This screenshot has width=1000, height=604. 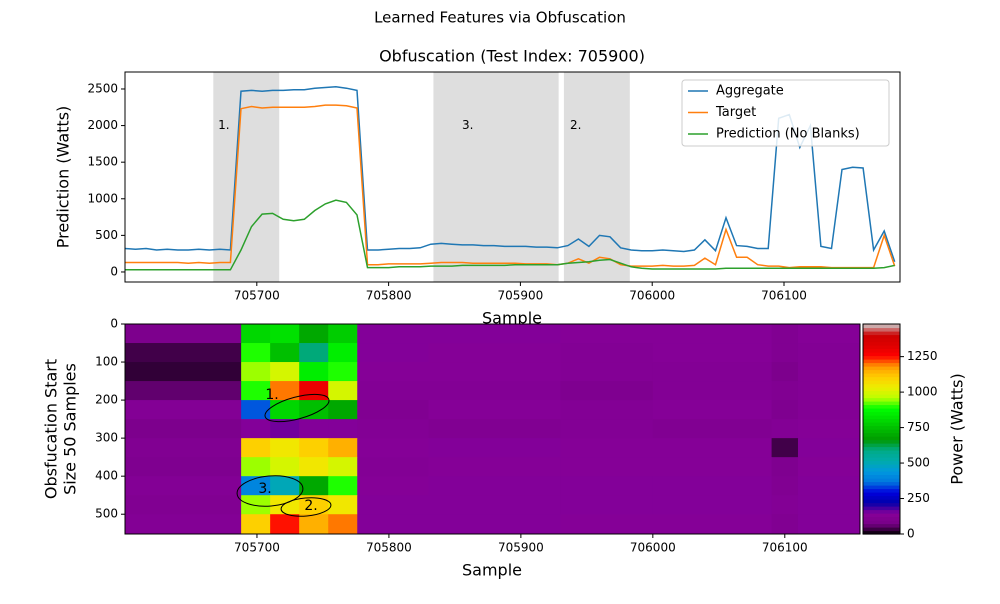 What do you see at coordinates (922, 356) in the screenshot?
I see `colorbar-tick-label: 1250` at bounding box center [922, 356].